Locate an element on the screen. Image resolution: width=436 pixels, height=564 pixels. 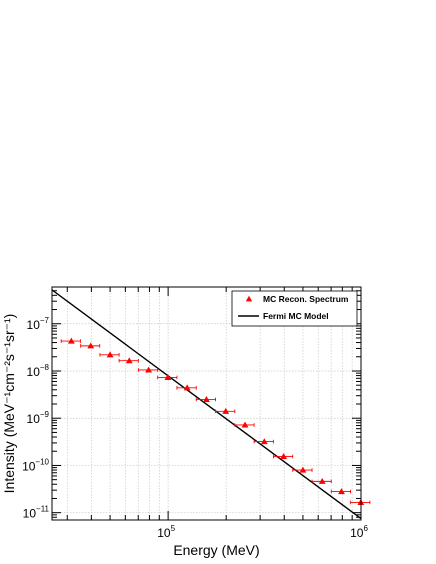
x-tick-label: 10⁵ is located at coordinates (166, 532).